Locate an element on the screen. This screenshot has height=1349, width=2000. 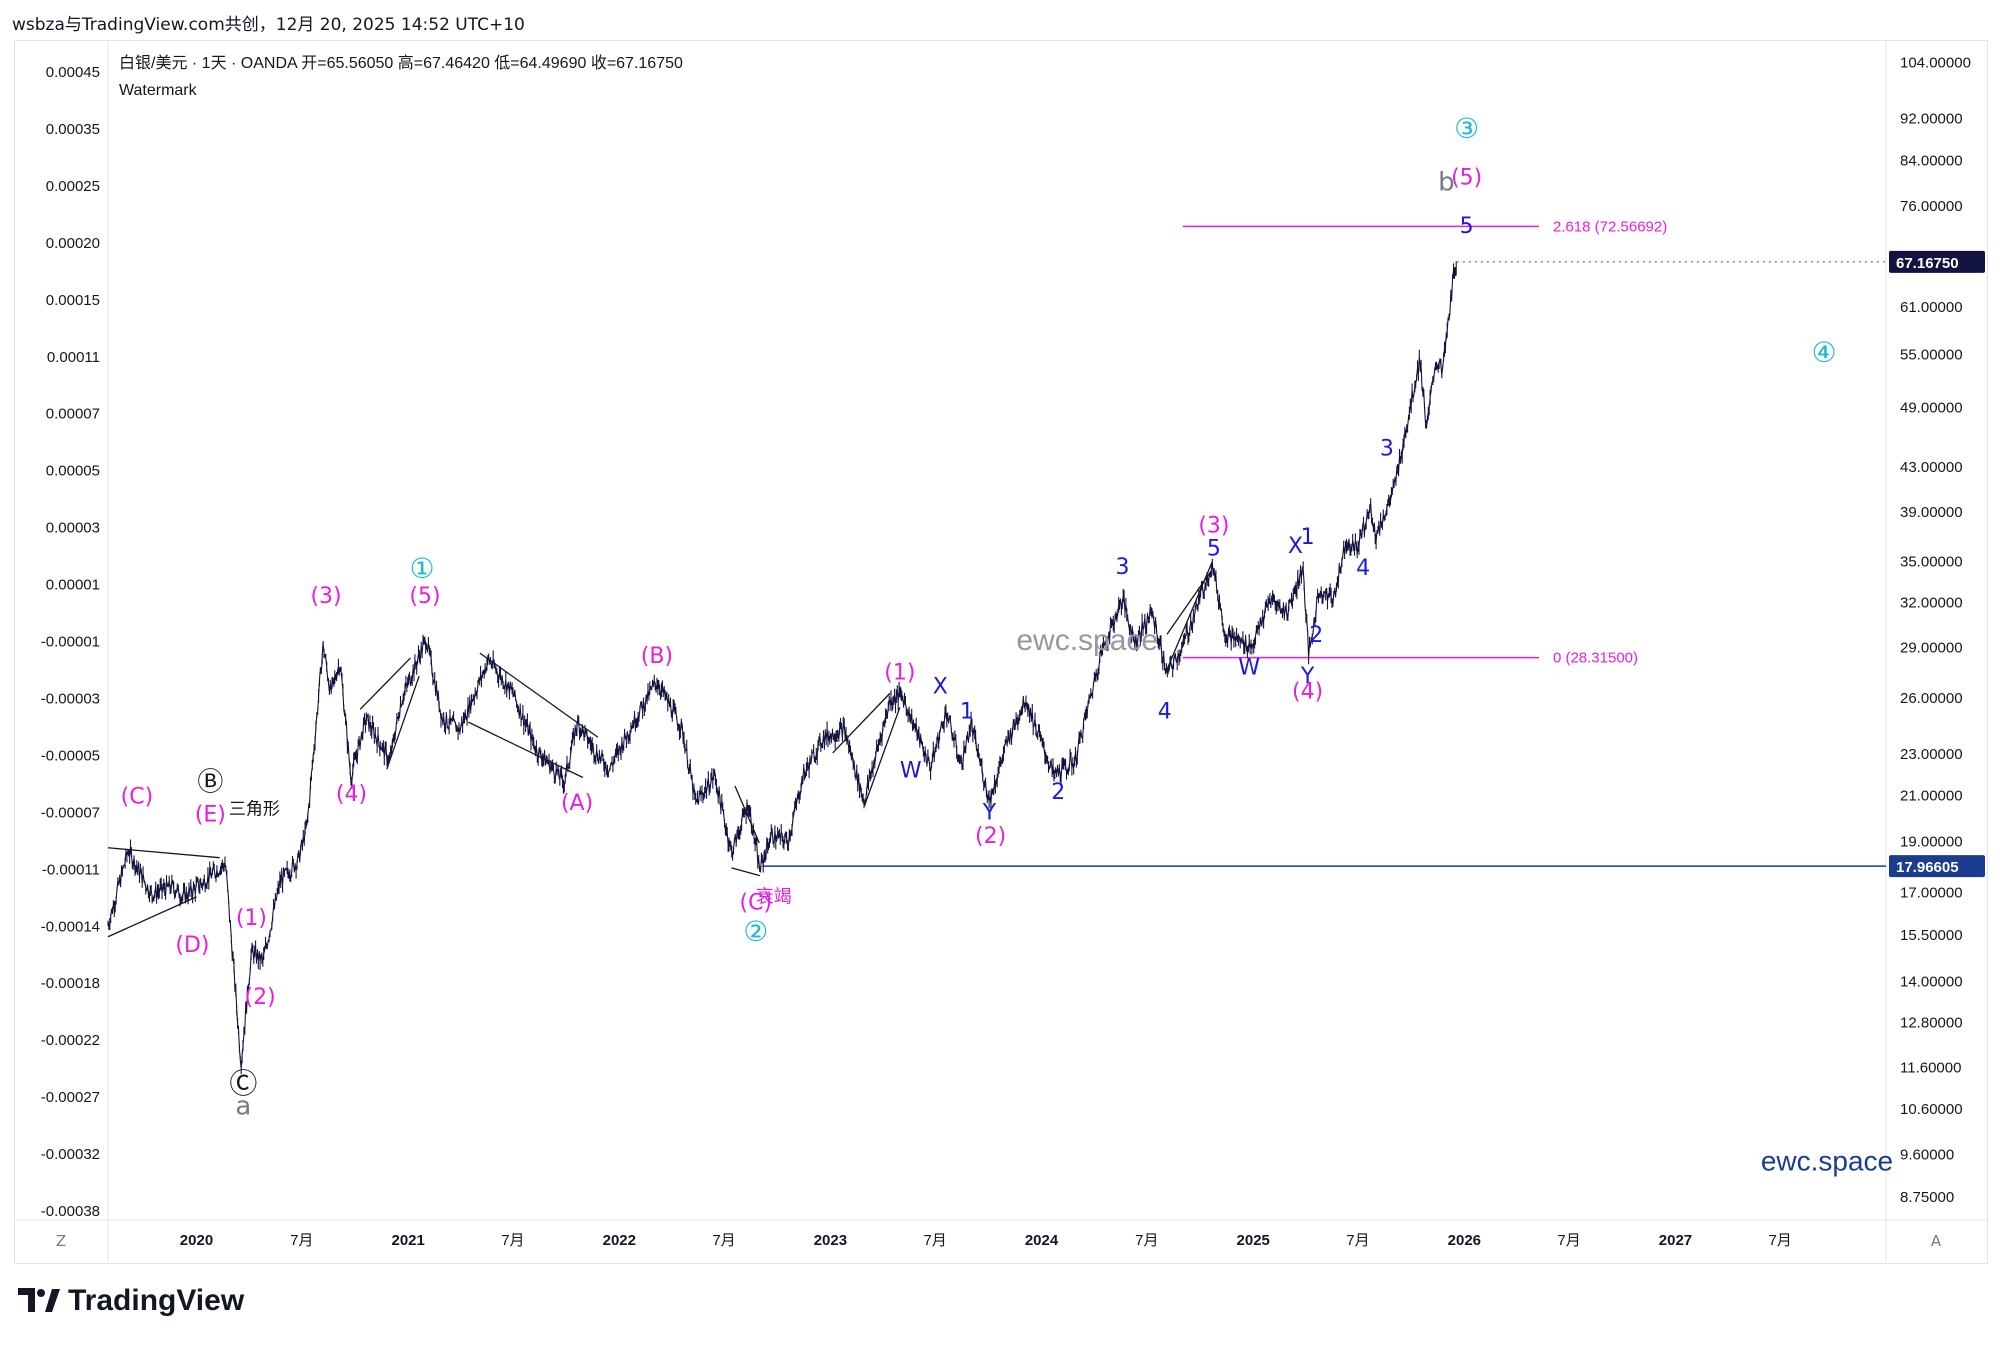
price-tick-label: 84.00000 is located at coordinates (1931, 160).